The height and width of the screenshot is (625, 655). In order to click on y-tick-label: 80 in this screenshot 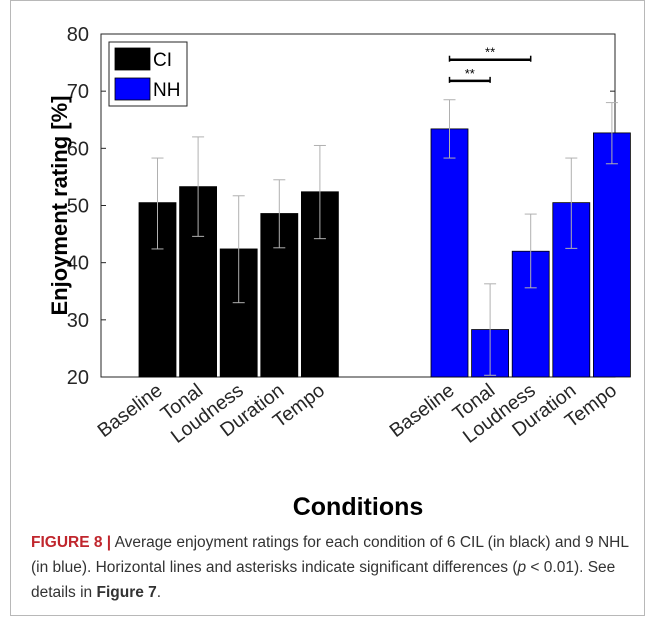, I will do `click(78, 35)`.